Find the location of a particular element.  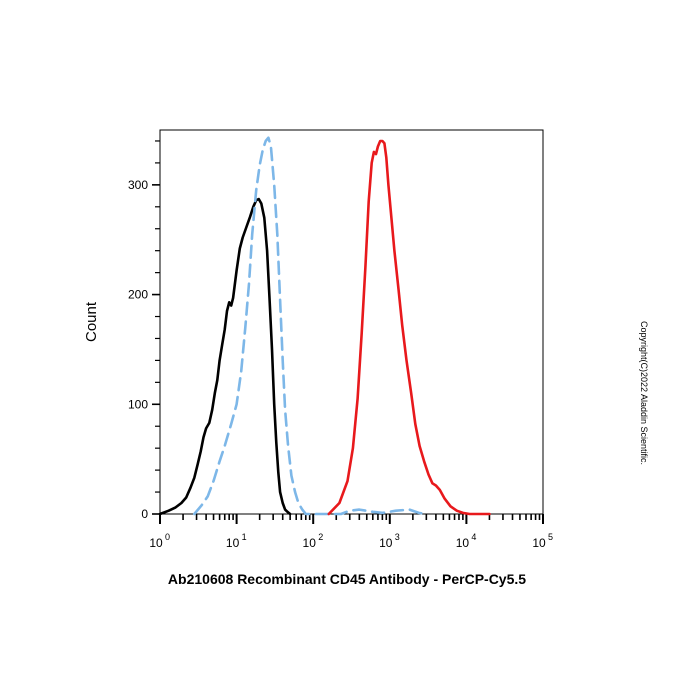

y-tick-label: 200 is located at coordinates (138, 295).